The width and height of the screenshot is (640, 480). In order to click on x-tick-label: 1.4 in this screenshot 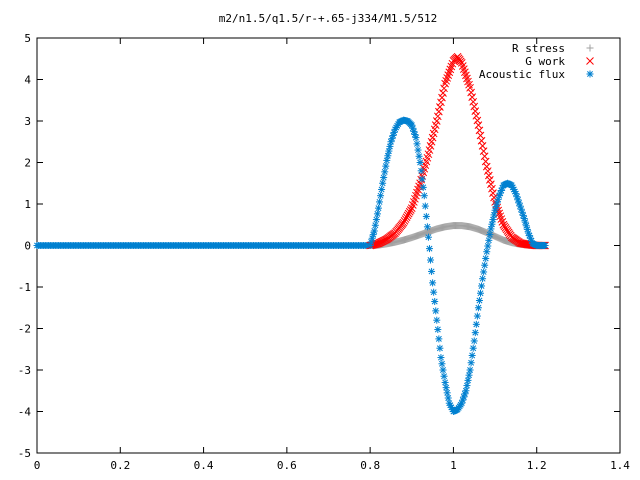, I will do `click(620, 465)`.